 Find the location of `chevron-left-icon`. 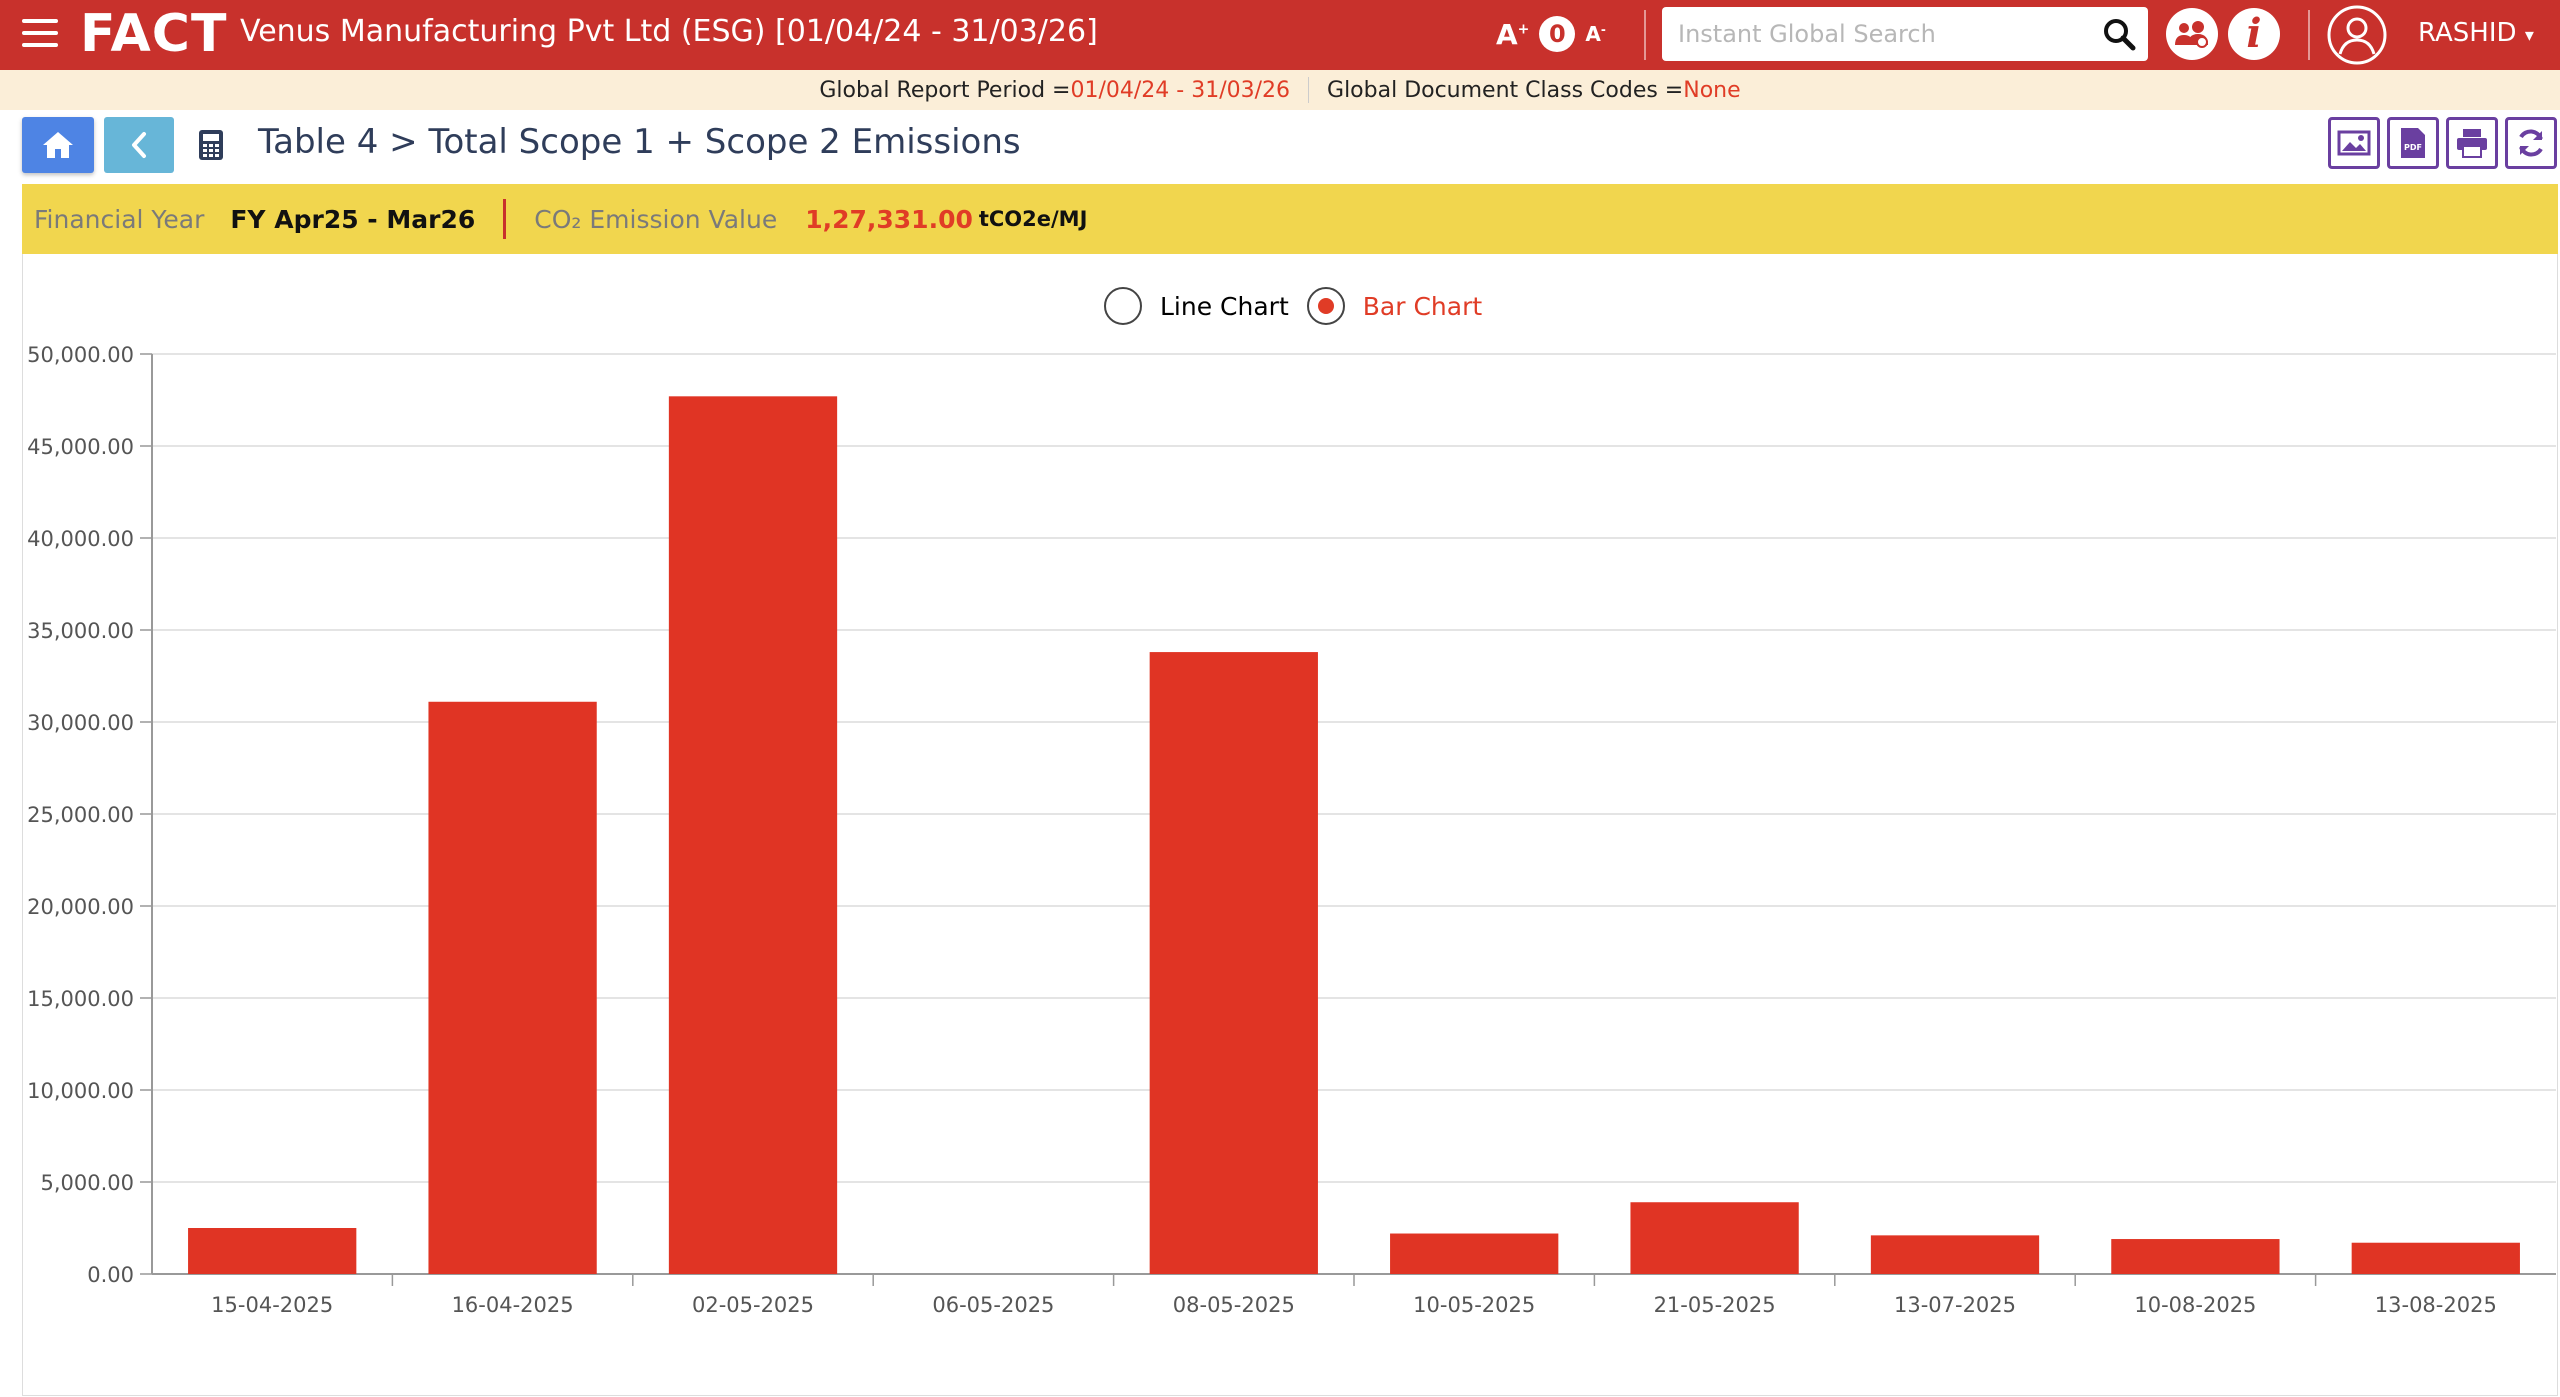

chevron-left-icon is located at coordinates (139, 145).